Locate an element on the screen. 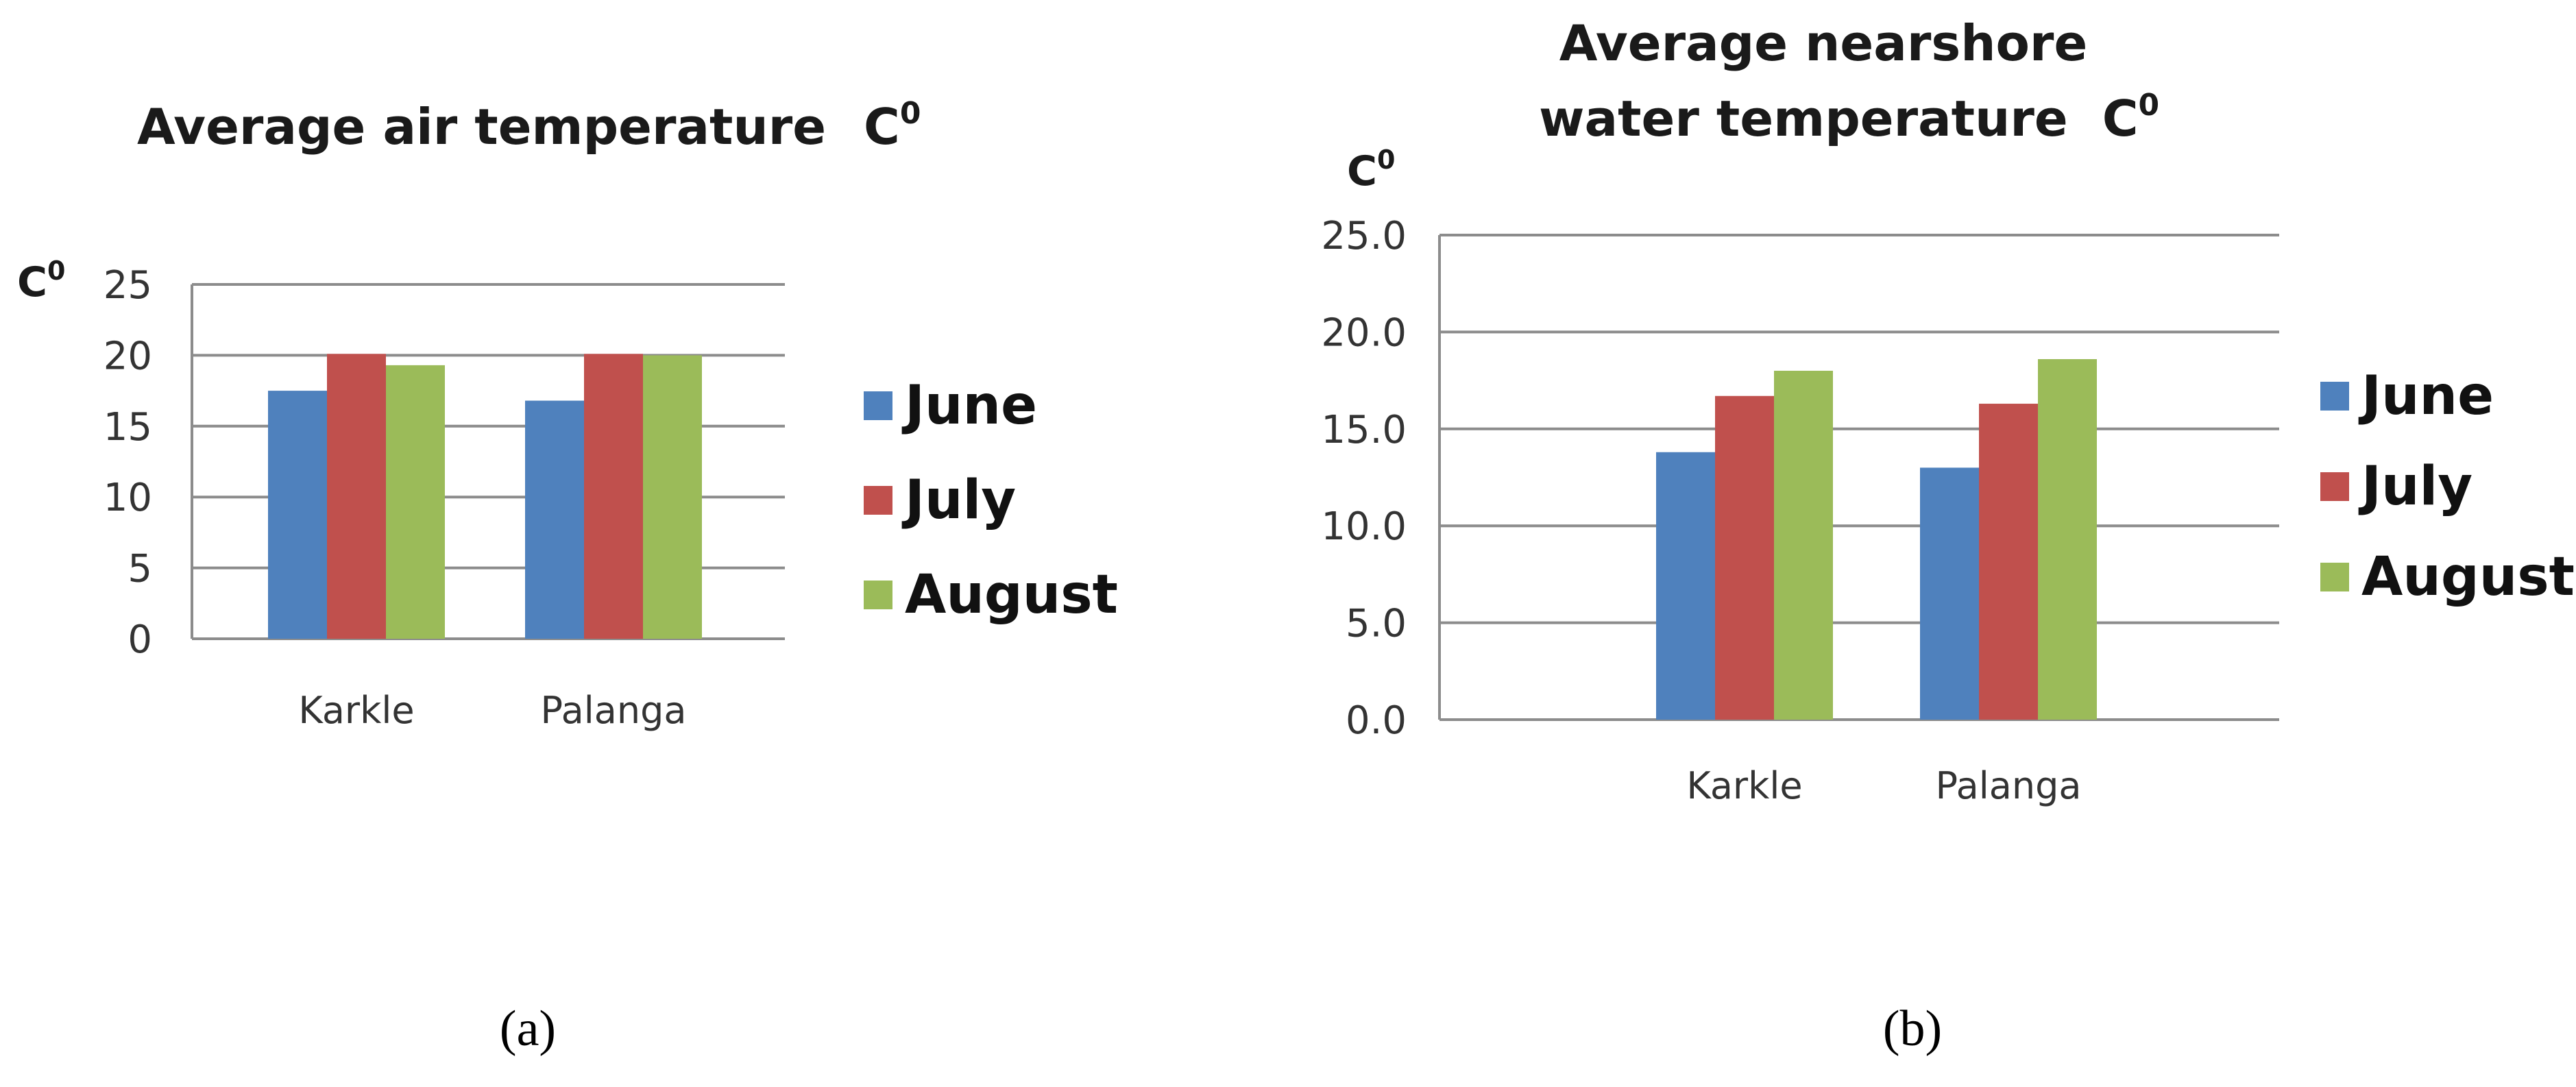  y-tick-label: 15.0 is located at coordinates (1364, 430).